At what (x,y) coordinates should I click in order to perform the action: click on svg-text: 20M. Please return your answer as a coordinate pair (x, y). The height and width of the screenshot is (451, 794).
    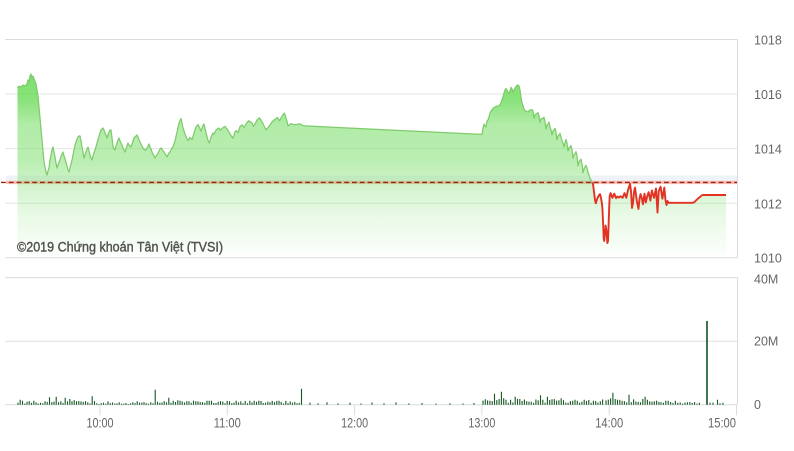
    Looking at the image, I should click on (766, 342).